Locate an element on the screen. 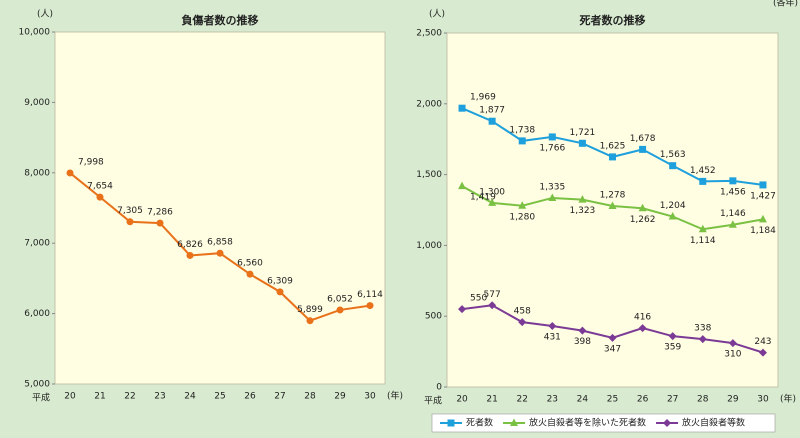 Image resolution: width=800 pixels, height=438 pixels. data-label: 431 is located at coordinates (552, 337).